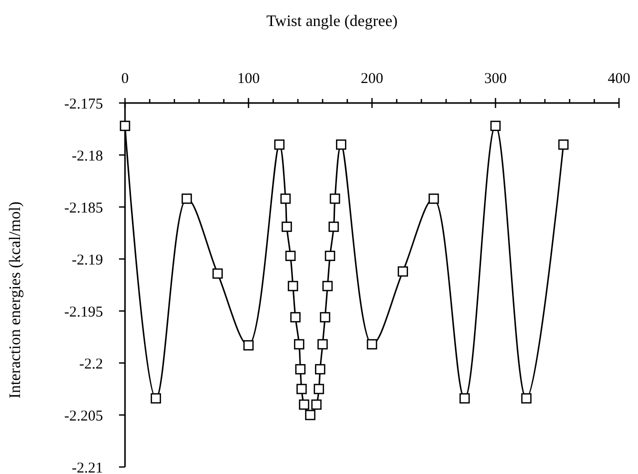 This screenshot has width=638, height=474. Describe the element at coordinates (125, 79) in the screenshot. I see `x-tick-label: 0` at that location.